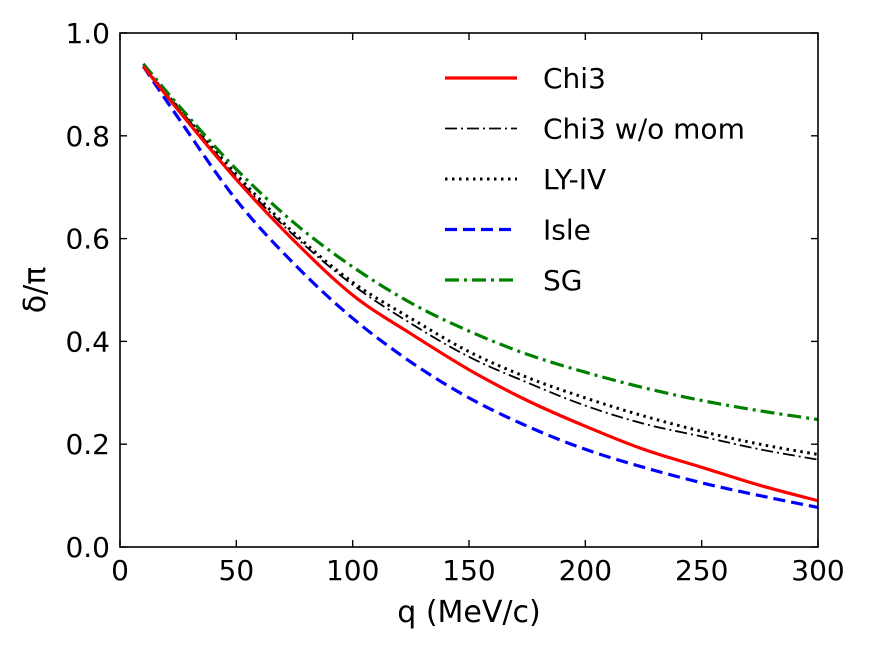  Describe the element at coordinates (87, 239) in the screenshot. I see `y-tick-label: 0.6` at that location.